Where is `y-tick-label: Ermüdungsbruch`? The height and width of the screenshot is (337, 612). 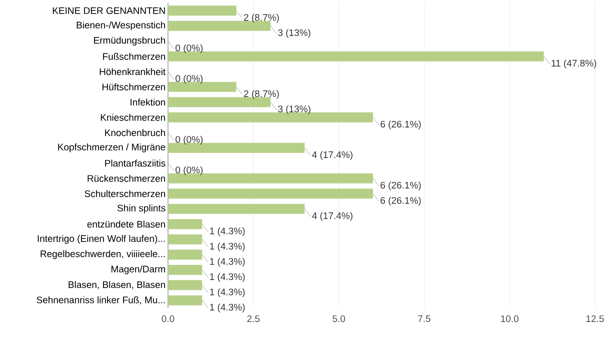
y-tick-label: Ermüdungsbruch is located at coordinates (130, 41).